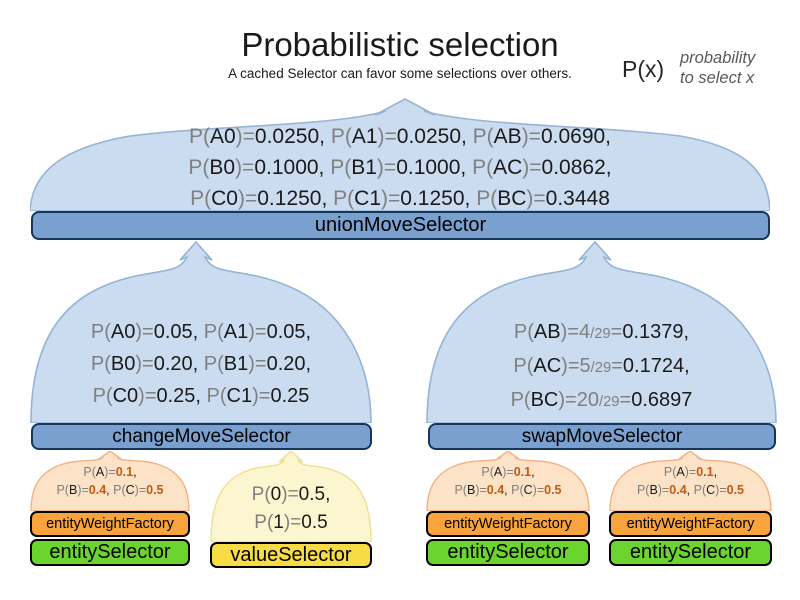 The height and width of the screenshot is (600, 800). I want to click on probability-note-line2: to select x, so click(717, 78).